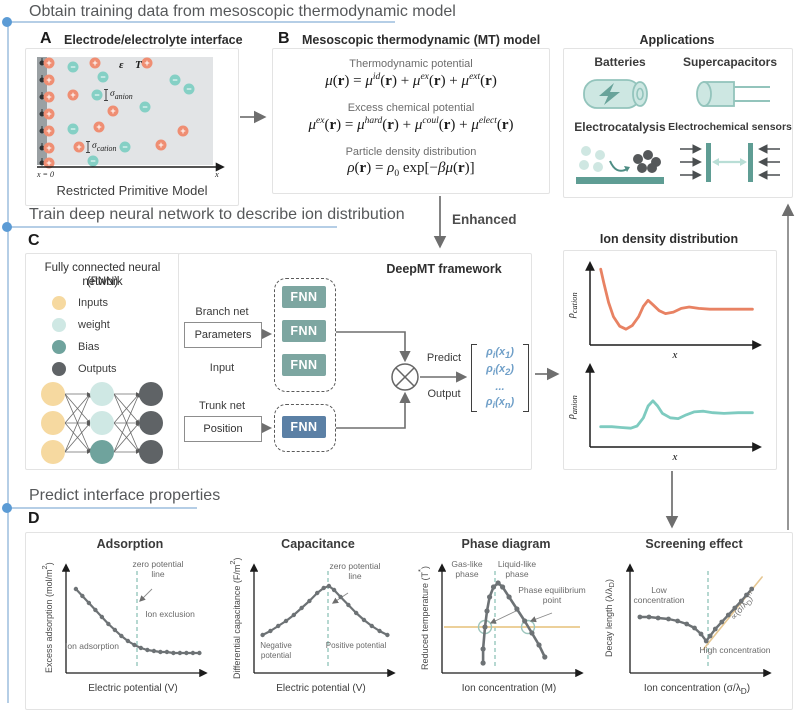 The image size is (799, 717). What do you see at coordinates (675, 457) in the screenshot?
I see `anion-xlabel: x` at bounding box center [675, 457].